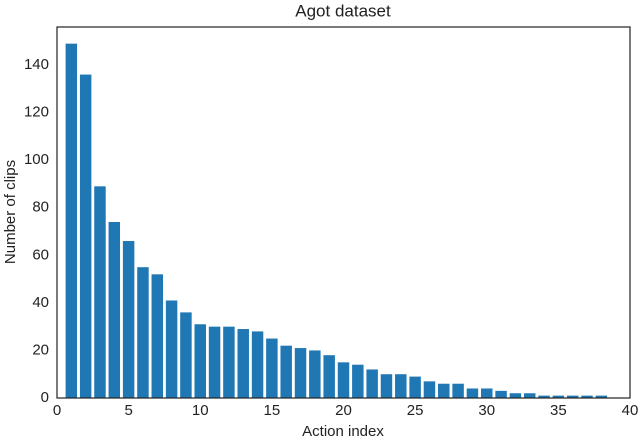 The width and height of the screenshot is (640, 441). What do you see at coordinates (200, 410) in the screenshot?
I see `x-tick-label: 10` at bounding box center [200, 410].